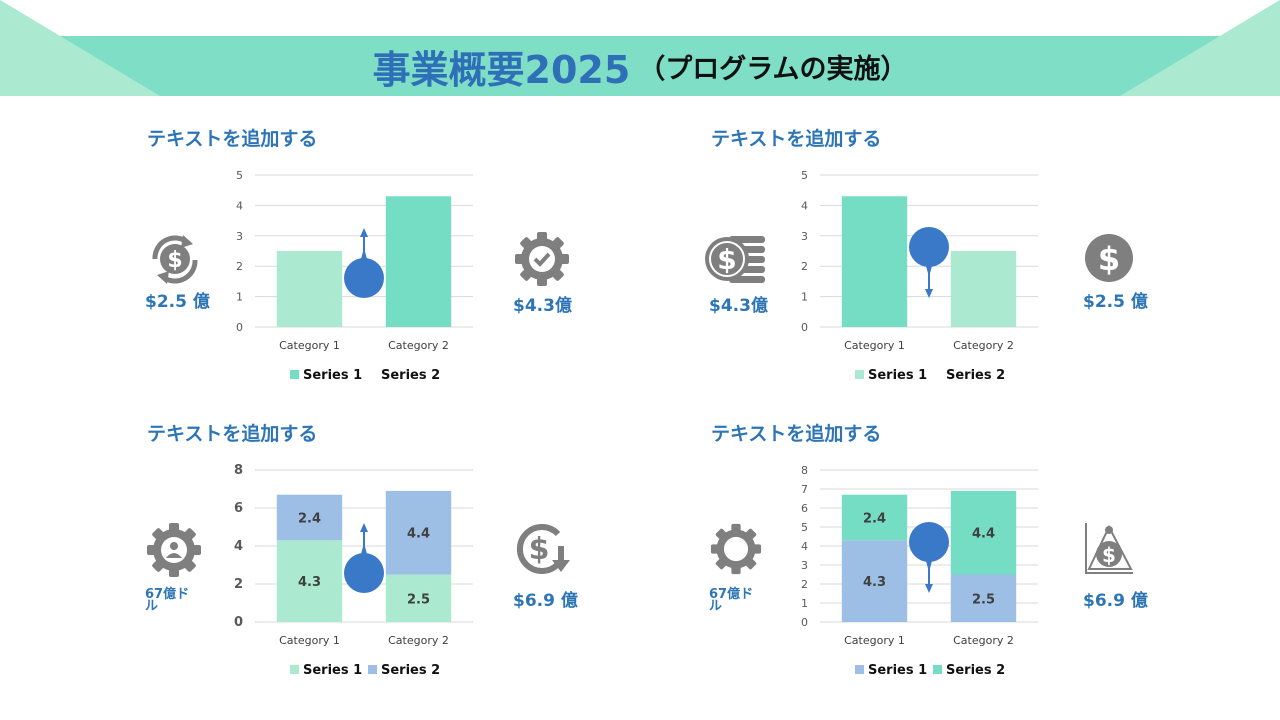 The height and width of the screenshot is (720, 1280). Describe the element at coordinates (232, 434) in the screenshot. I see `panel-3-title: テキストを追加する` at that location.